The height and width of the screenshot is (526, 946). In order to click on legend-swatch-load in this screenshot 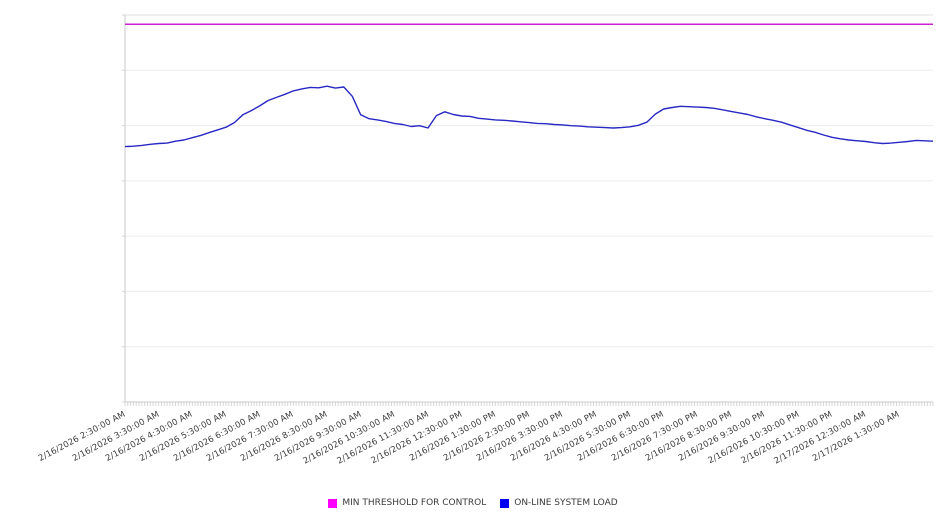, I will do `click(505, 503)`.